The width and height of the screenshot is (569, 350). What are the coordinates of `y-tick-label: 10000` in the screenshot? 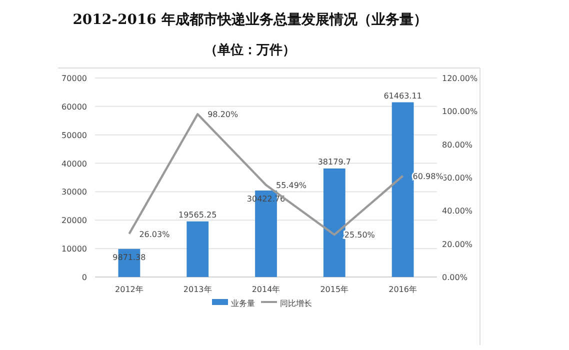 It's located at (74, 249).